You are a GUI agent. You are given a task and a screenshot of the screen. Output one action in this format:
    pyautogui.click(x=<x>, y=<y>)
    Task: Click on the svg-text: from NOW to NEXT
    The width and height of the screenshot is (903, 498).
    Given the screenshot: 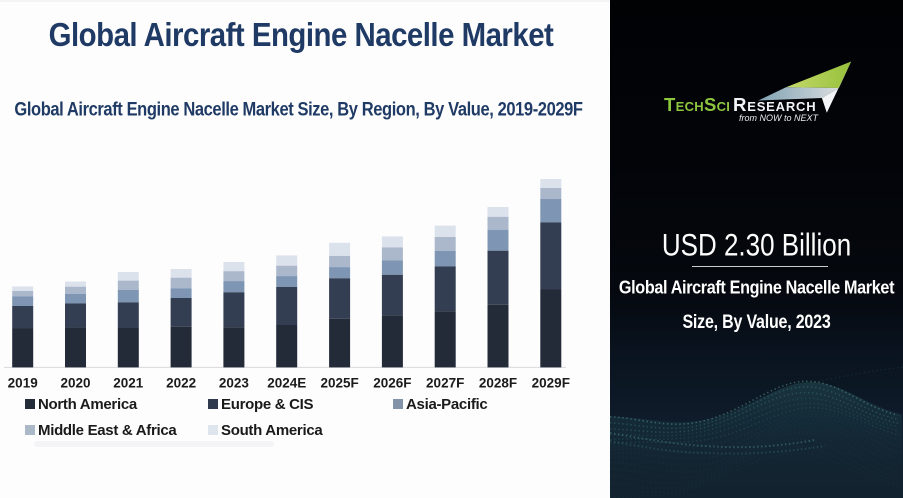 What is the action you would take?
    pyautogui.click(x=779, y=118)
    